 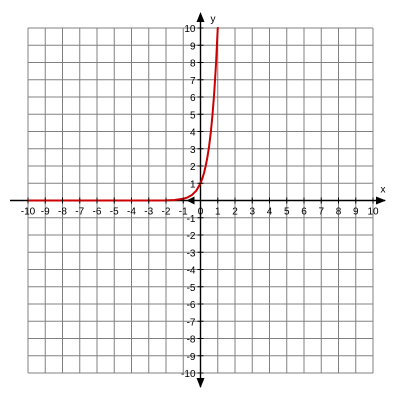 What do you see at coordinates (183, 212) in the screenshot?
I see `x-tick-label: -1` at bounding box center [183, 212].